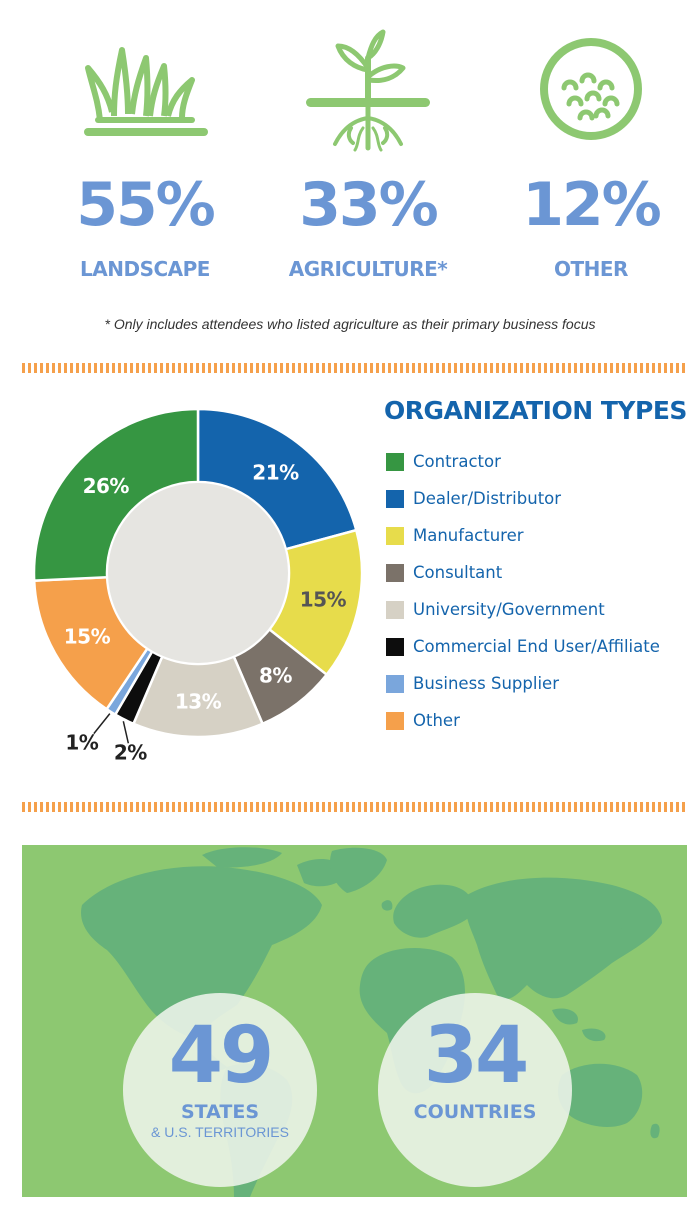  I want to click on data-label: 8%, so click(275, 675).